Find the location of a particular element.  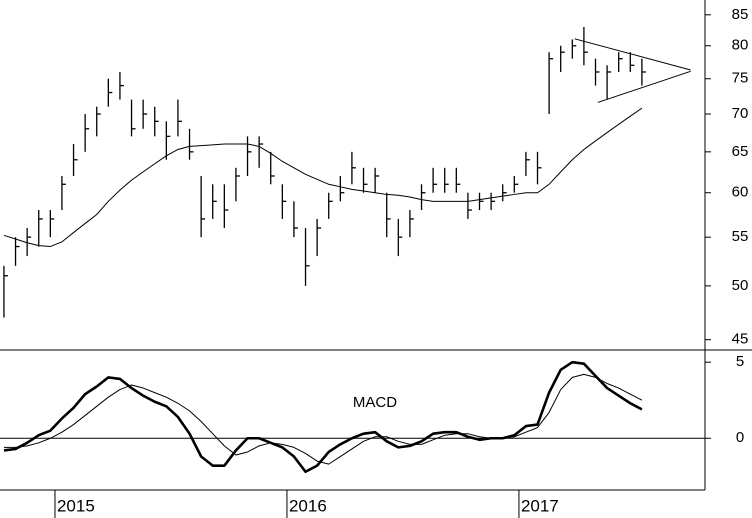

y-tick-label: 5 is located at coordinates (740, 361).